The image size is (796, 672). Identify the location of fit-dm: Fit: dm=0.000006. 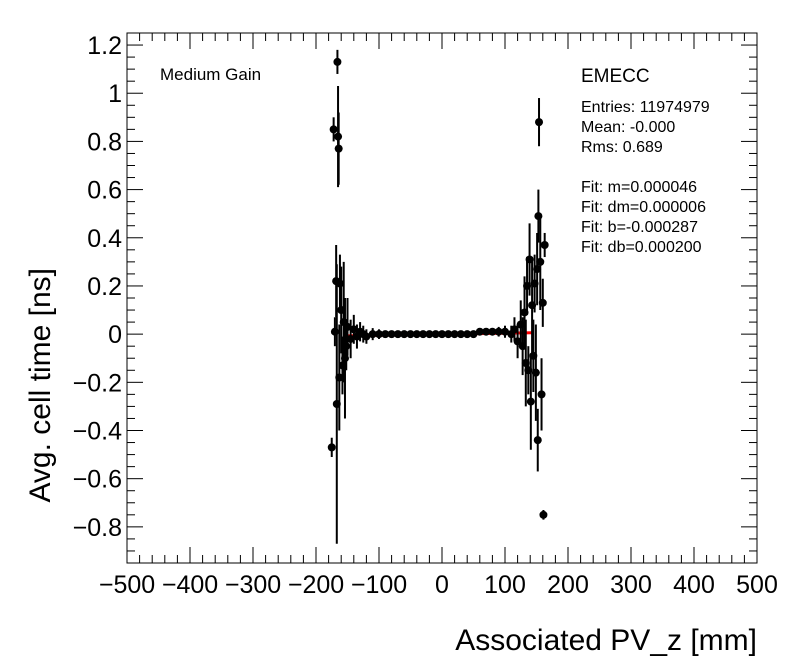
(643, 207).